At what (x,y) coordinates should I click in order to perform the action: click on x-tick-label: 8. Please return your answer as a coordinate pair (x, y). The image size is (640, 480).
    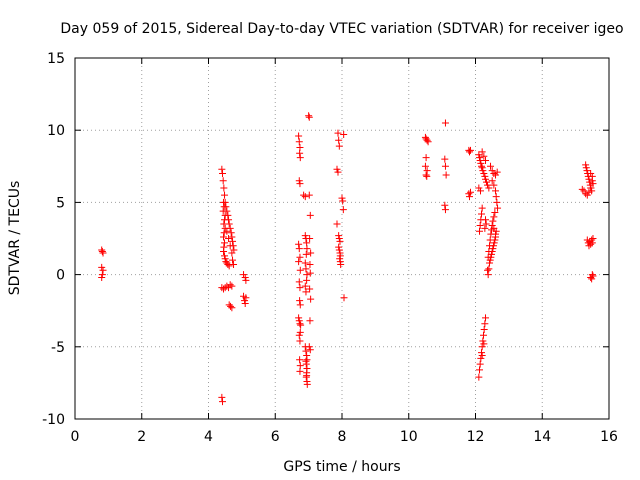
    Looking at the image, I should click on (342, 437).